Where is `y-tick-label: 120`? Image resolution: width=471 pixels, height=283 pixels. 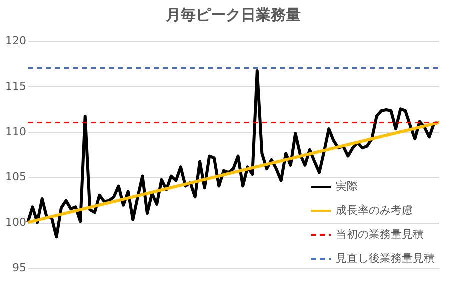 y-tick-label: 120 is located at coordinates (16, 41).